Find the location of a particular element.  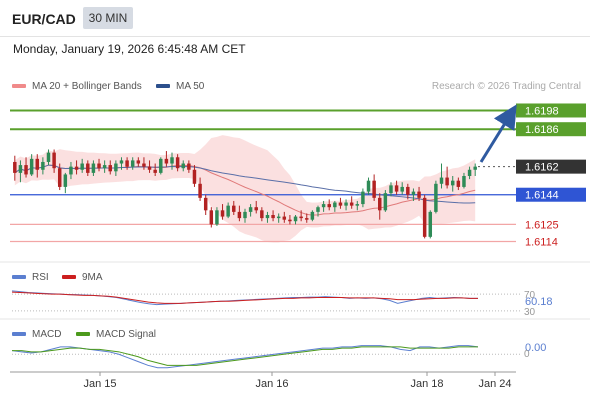

timestamp: Monday, January 19, 2026 6:45:48 AM CET is located at coordinates (129, 49).